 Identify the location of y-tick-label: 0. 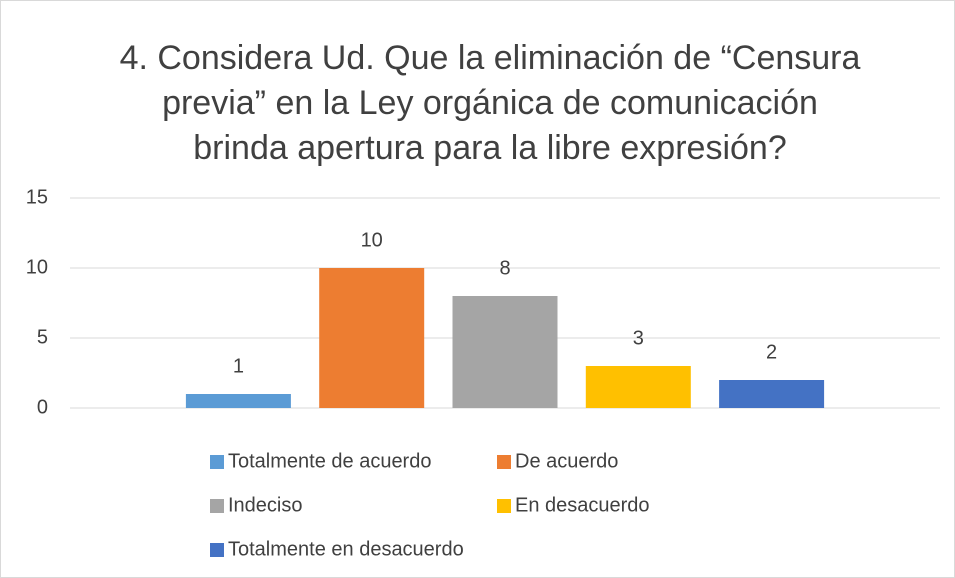
(42, 407).